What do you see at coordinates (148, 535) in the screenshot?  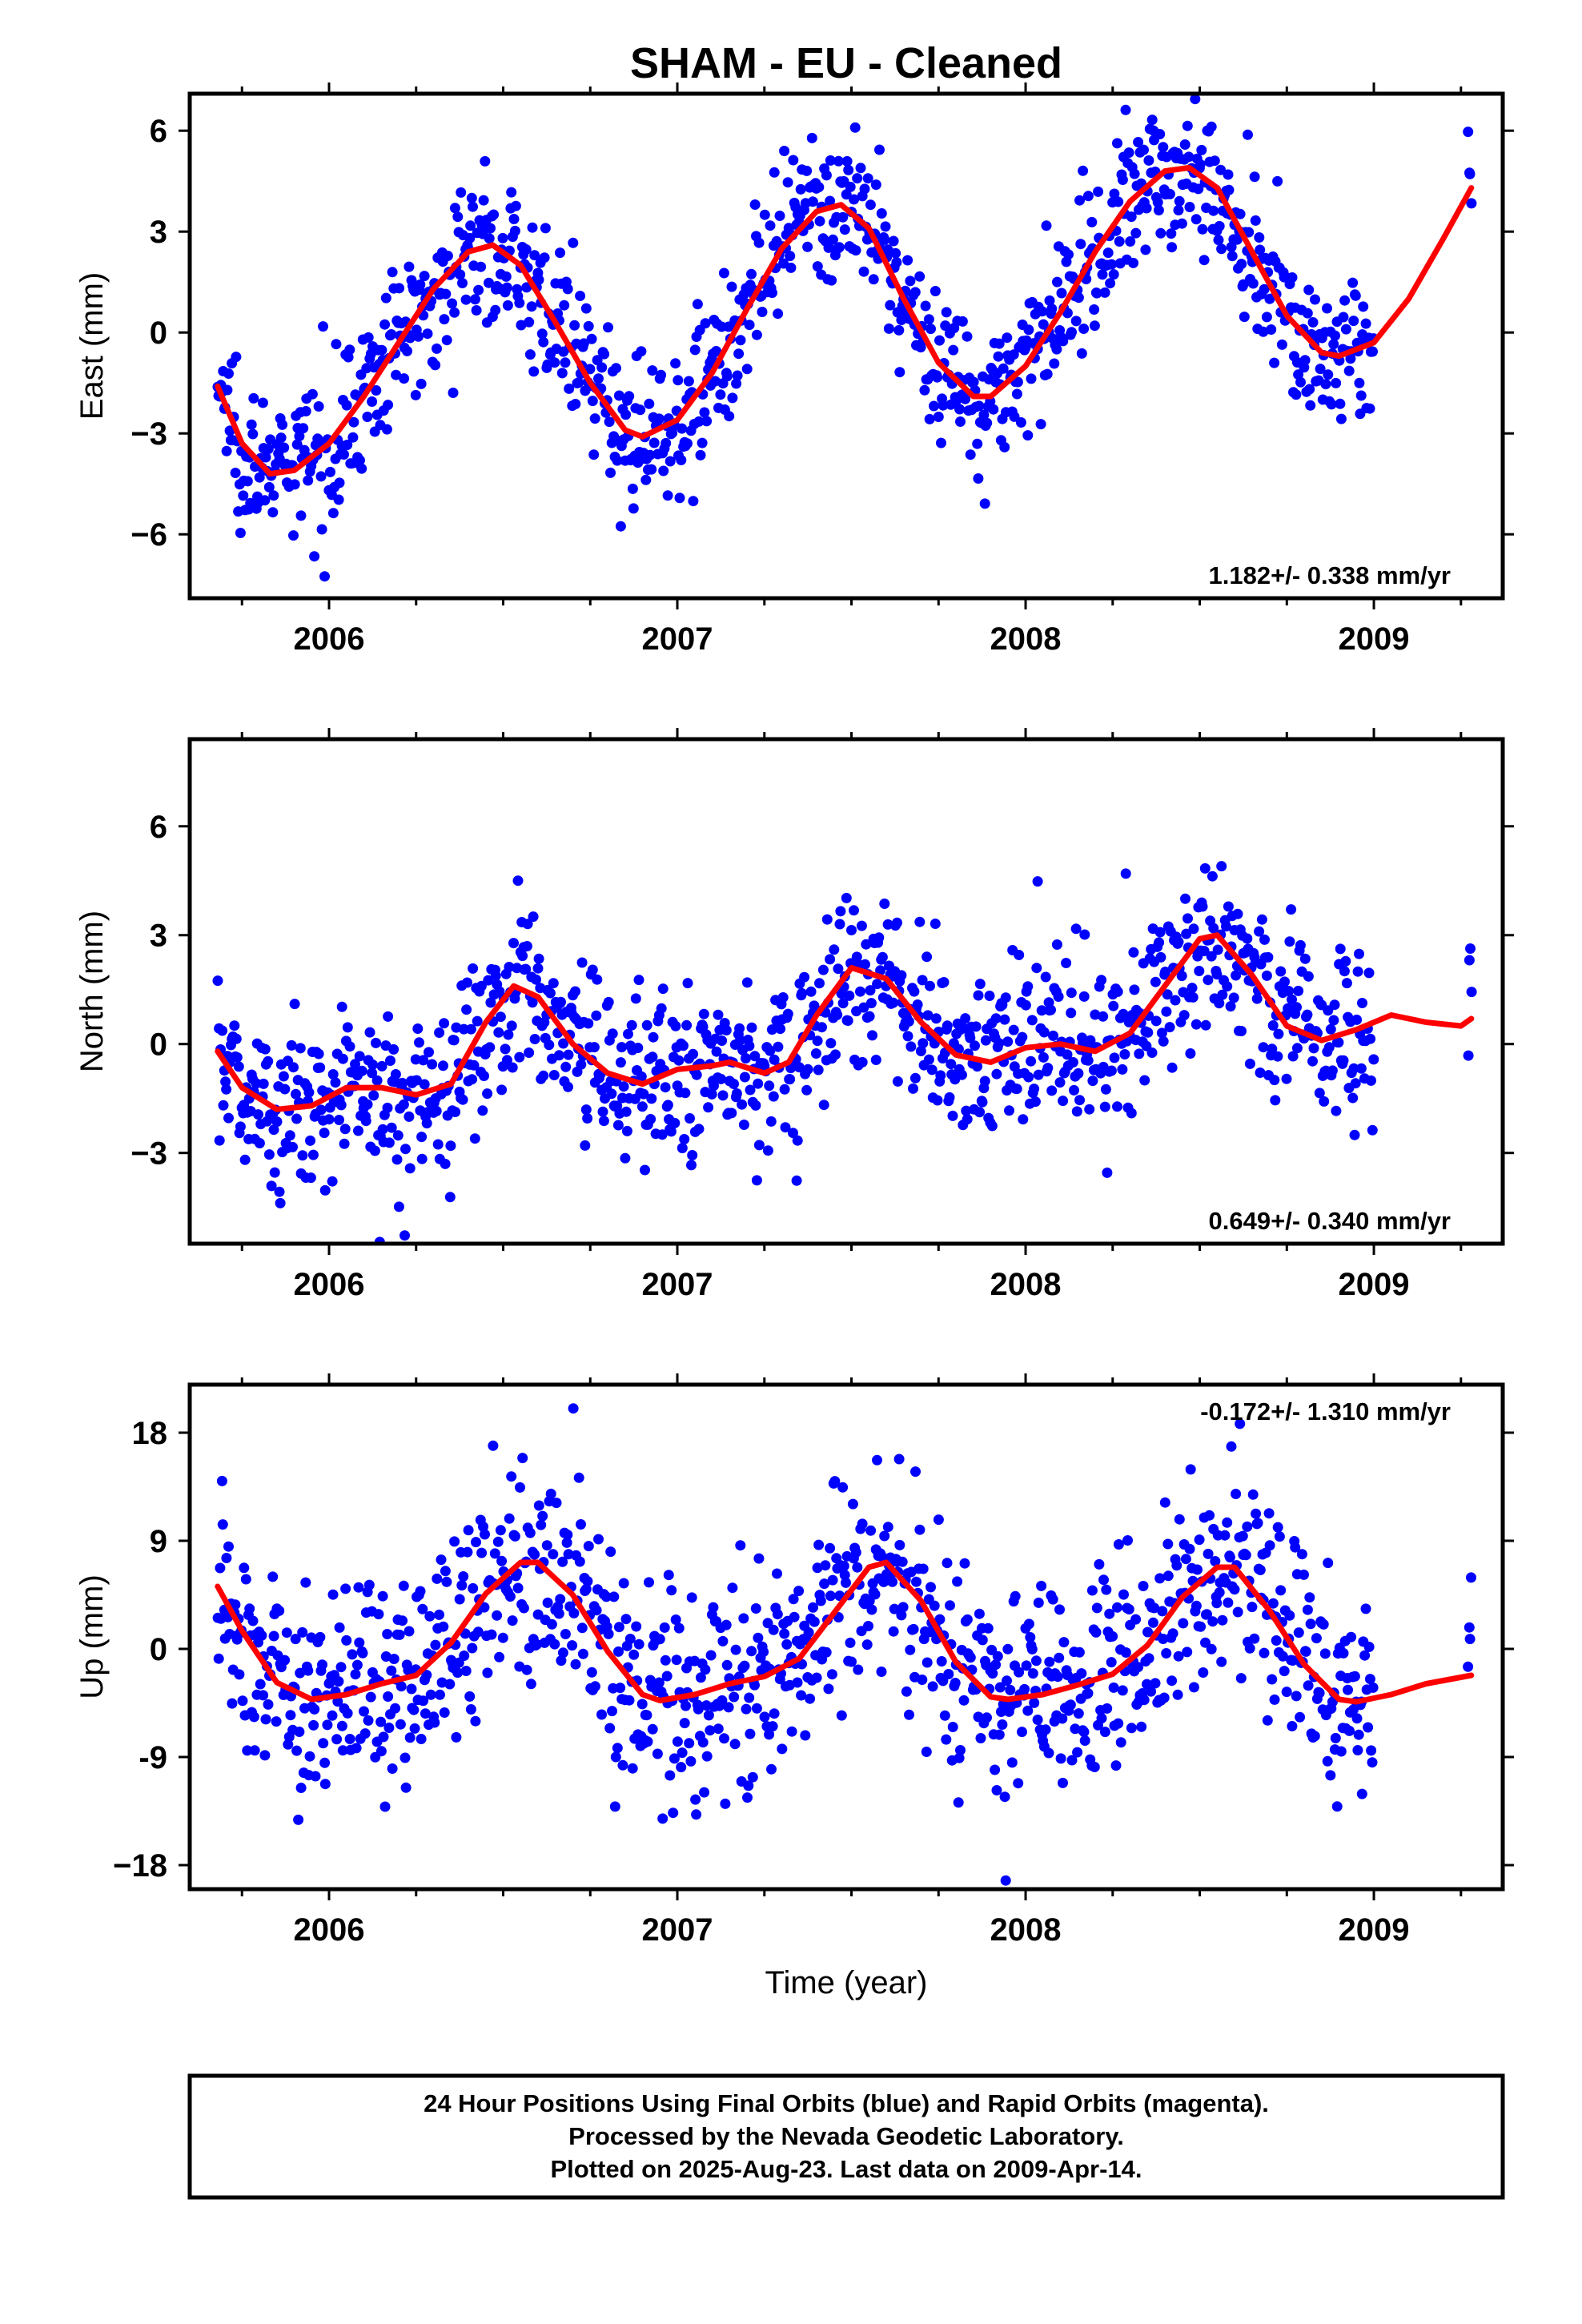 I see `y-tick-label: −6` at bounding box center [148, 535].